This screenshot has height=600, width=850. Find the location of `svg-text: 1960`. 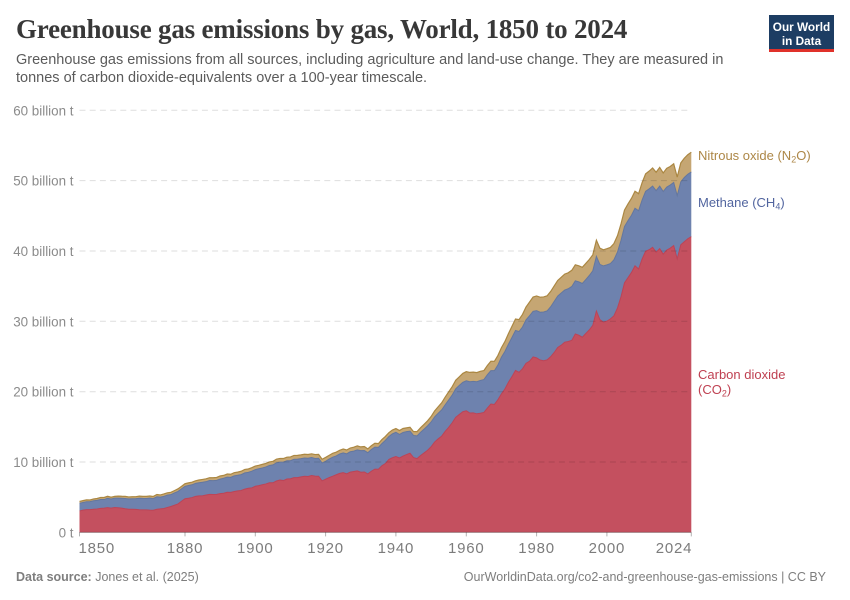

svg-text: 1960 is located at coordinates (466, 548).